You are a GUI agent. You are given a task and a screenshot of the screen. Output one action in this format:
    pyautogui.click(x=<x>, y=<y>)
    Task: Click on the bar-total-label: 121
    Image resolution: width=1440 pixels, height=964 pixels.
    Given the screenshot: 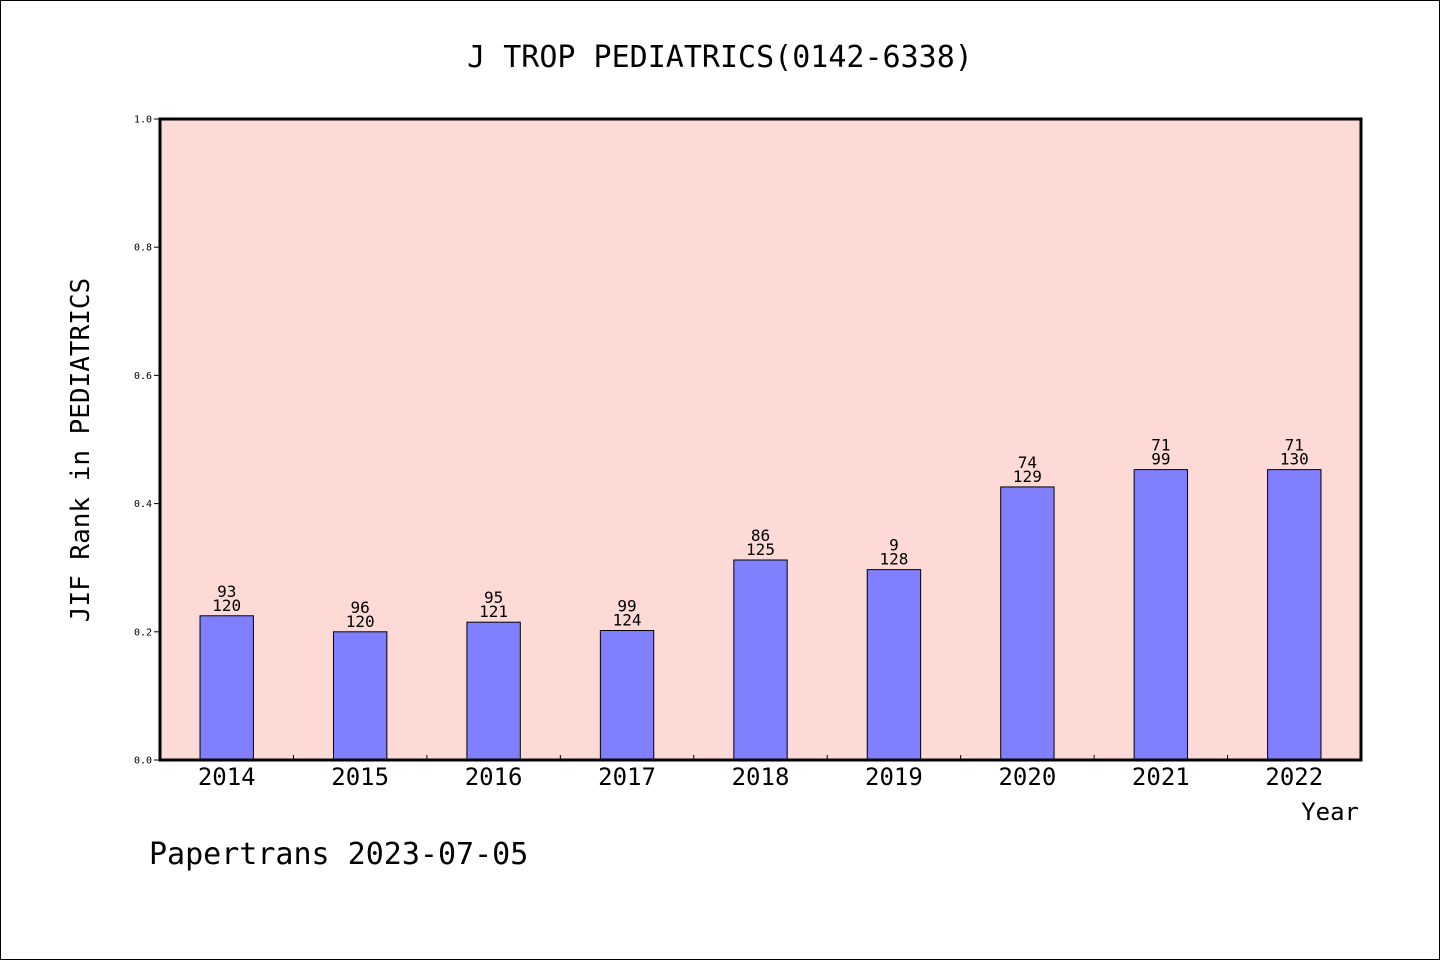 What is the action you would take?
    pyautogui.click(x=493, y=611)
    